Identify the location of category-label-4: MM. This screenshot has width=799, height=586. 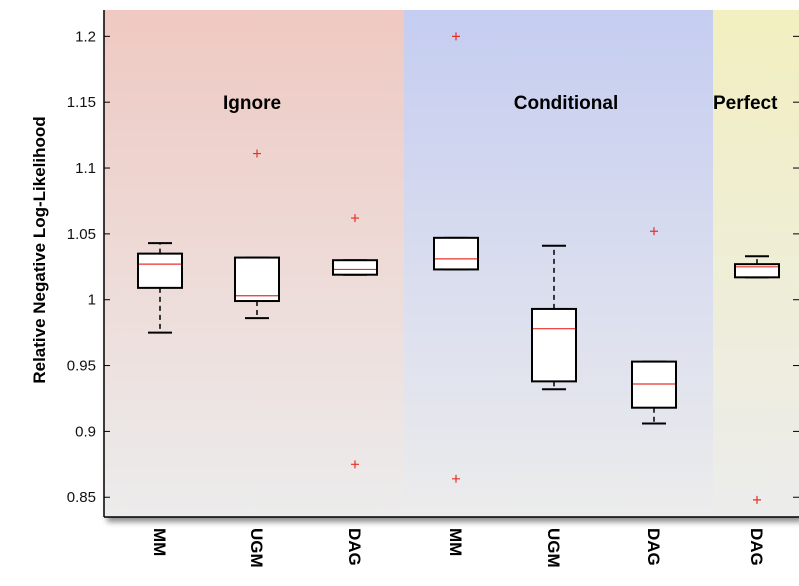
(455, 542).